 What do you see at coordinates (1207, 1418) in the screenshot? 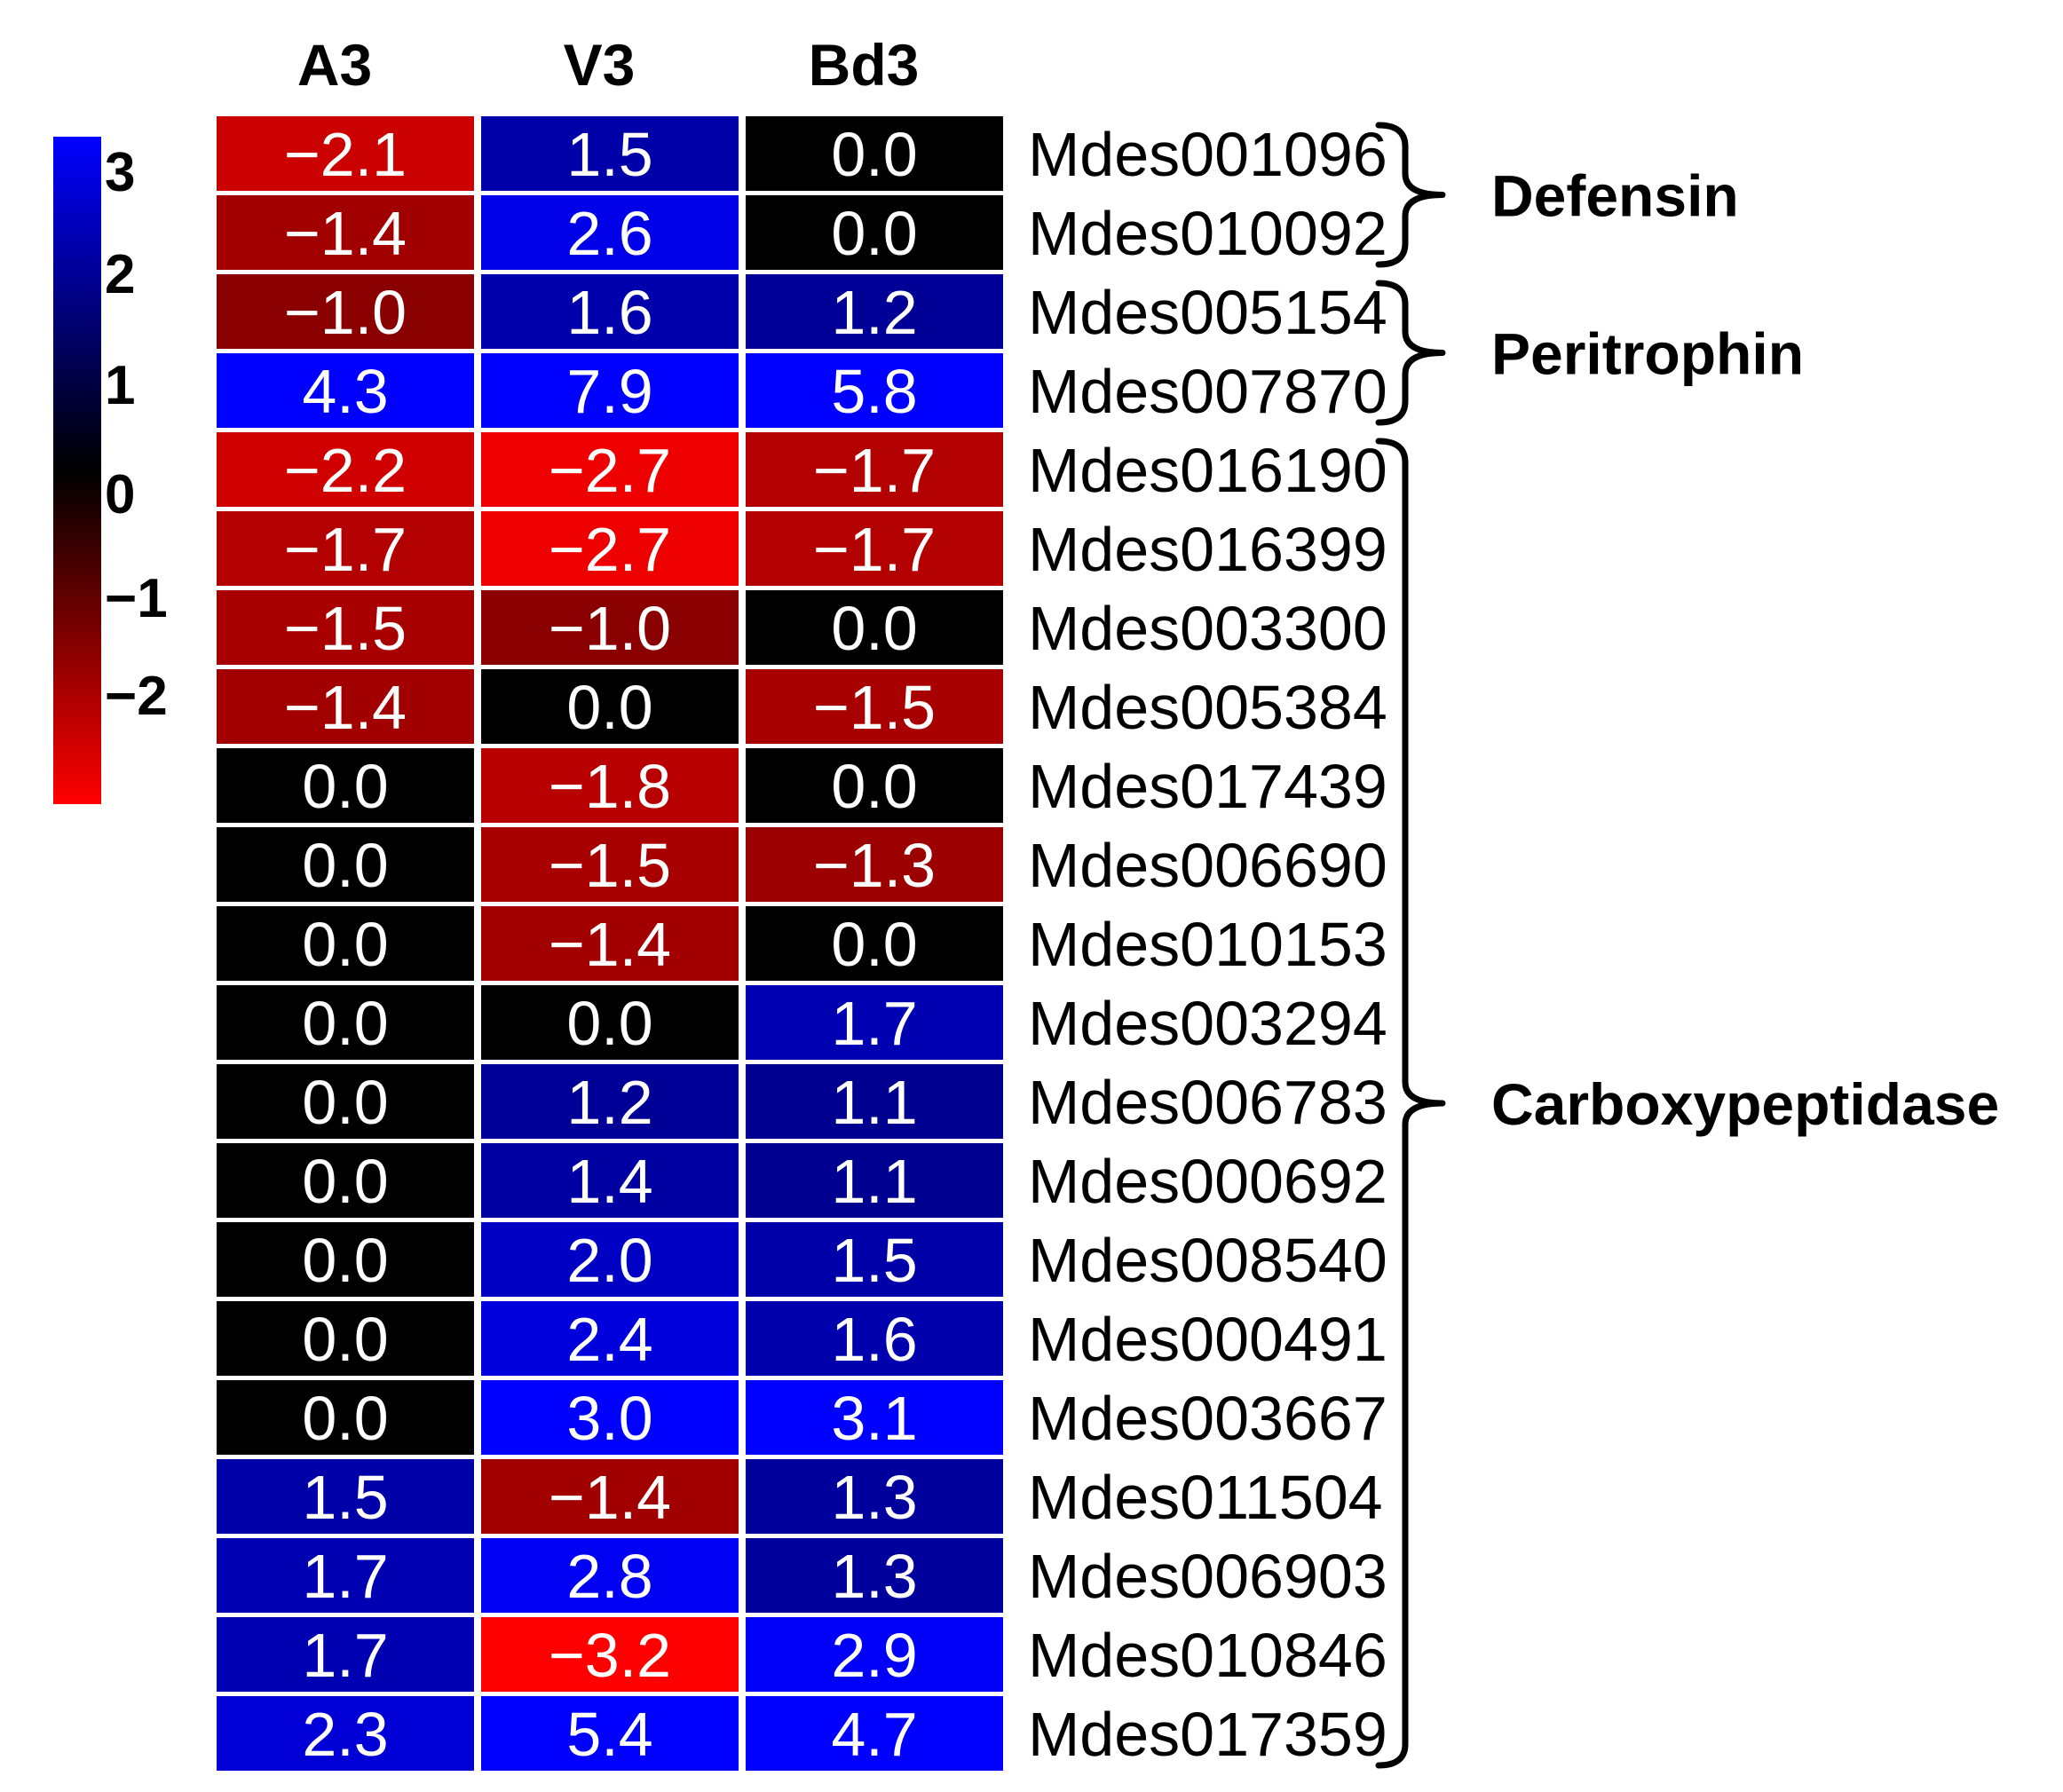
I see `gene-label: Mdes003667` at bounding box center [1207, 1418].